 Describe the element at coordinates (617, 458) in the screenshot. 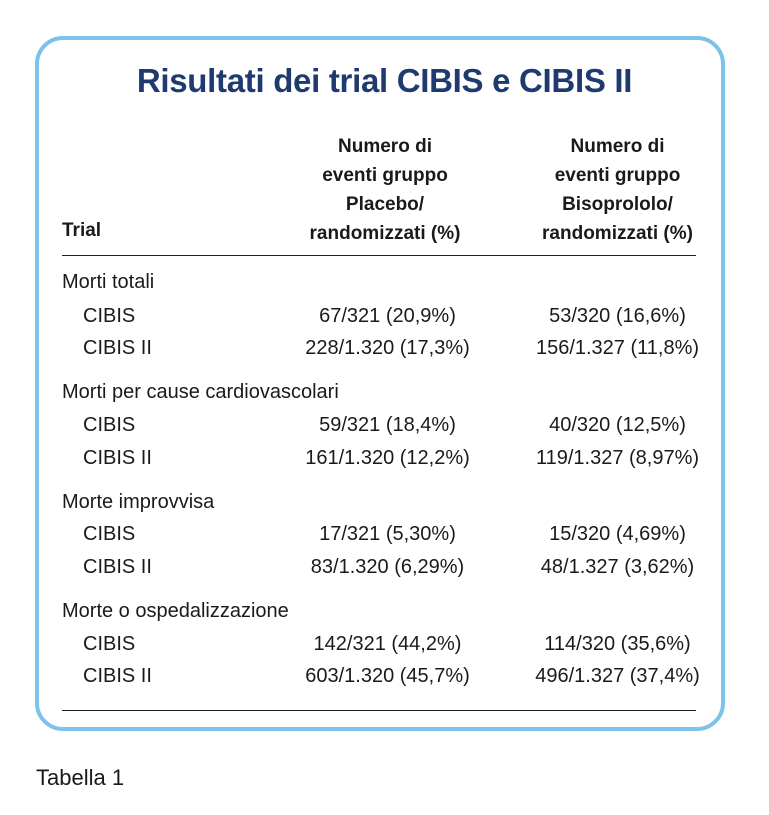

I see `cell-bisoprolol: 119/1.327 (8,97%)` at that location.